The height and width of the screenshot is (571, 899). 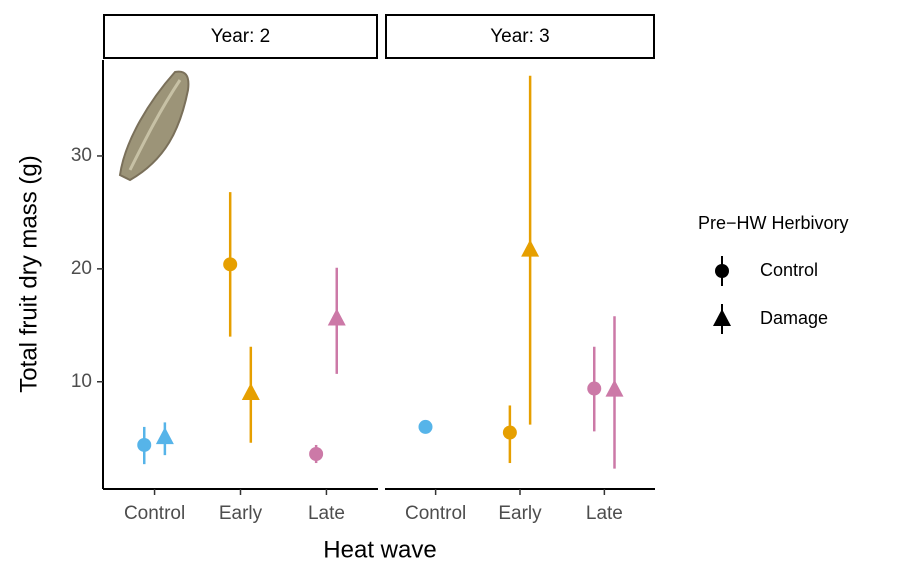 What do you see at coordinates (81, 381) in the screenshot?
I see `y-tick-label: 10` at bounding box center [81, 381].